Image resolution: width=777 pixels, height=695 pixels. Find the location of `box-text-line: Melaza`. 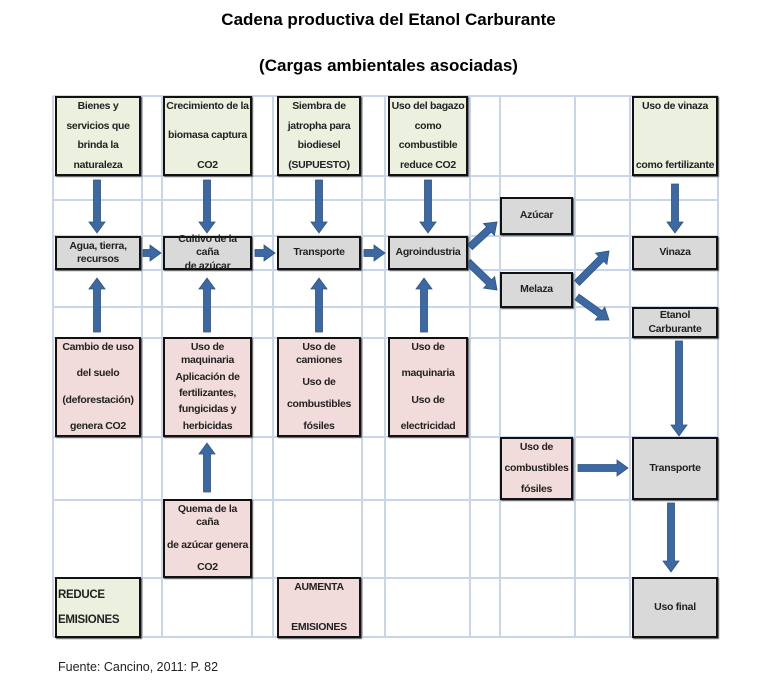

box-text-line: Melaza is located at coordinates (536, 289).